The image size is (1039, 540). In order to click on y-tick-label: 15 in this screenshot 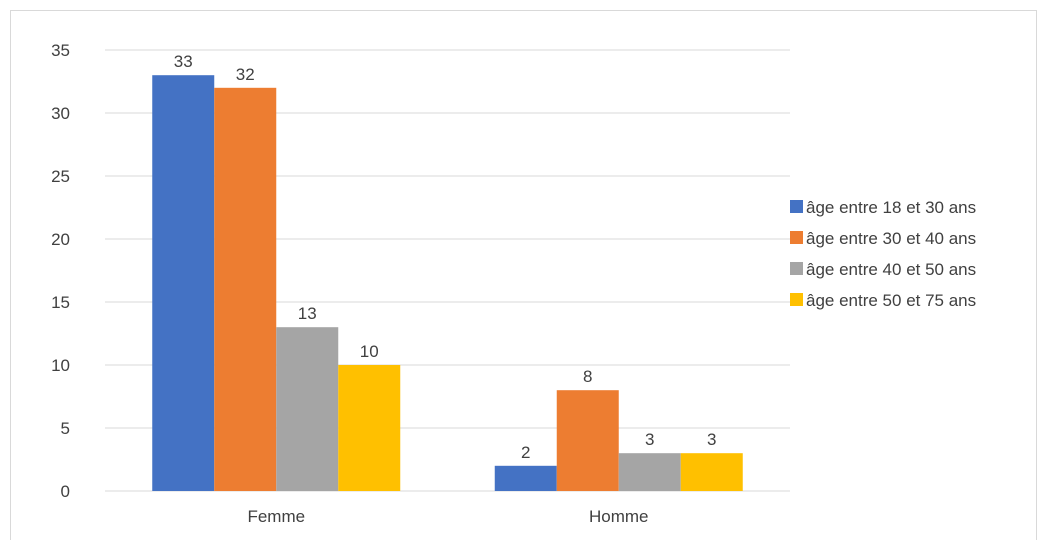, I will do `click(60, 302)`.